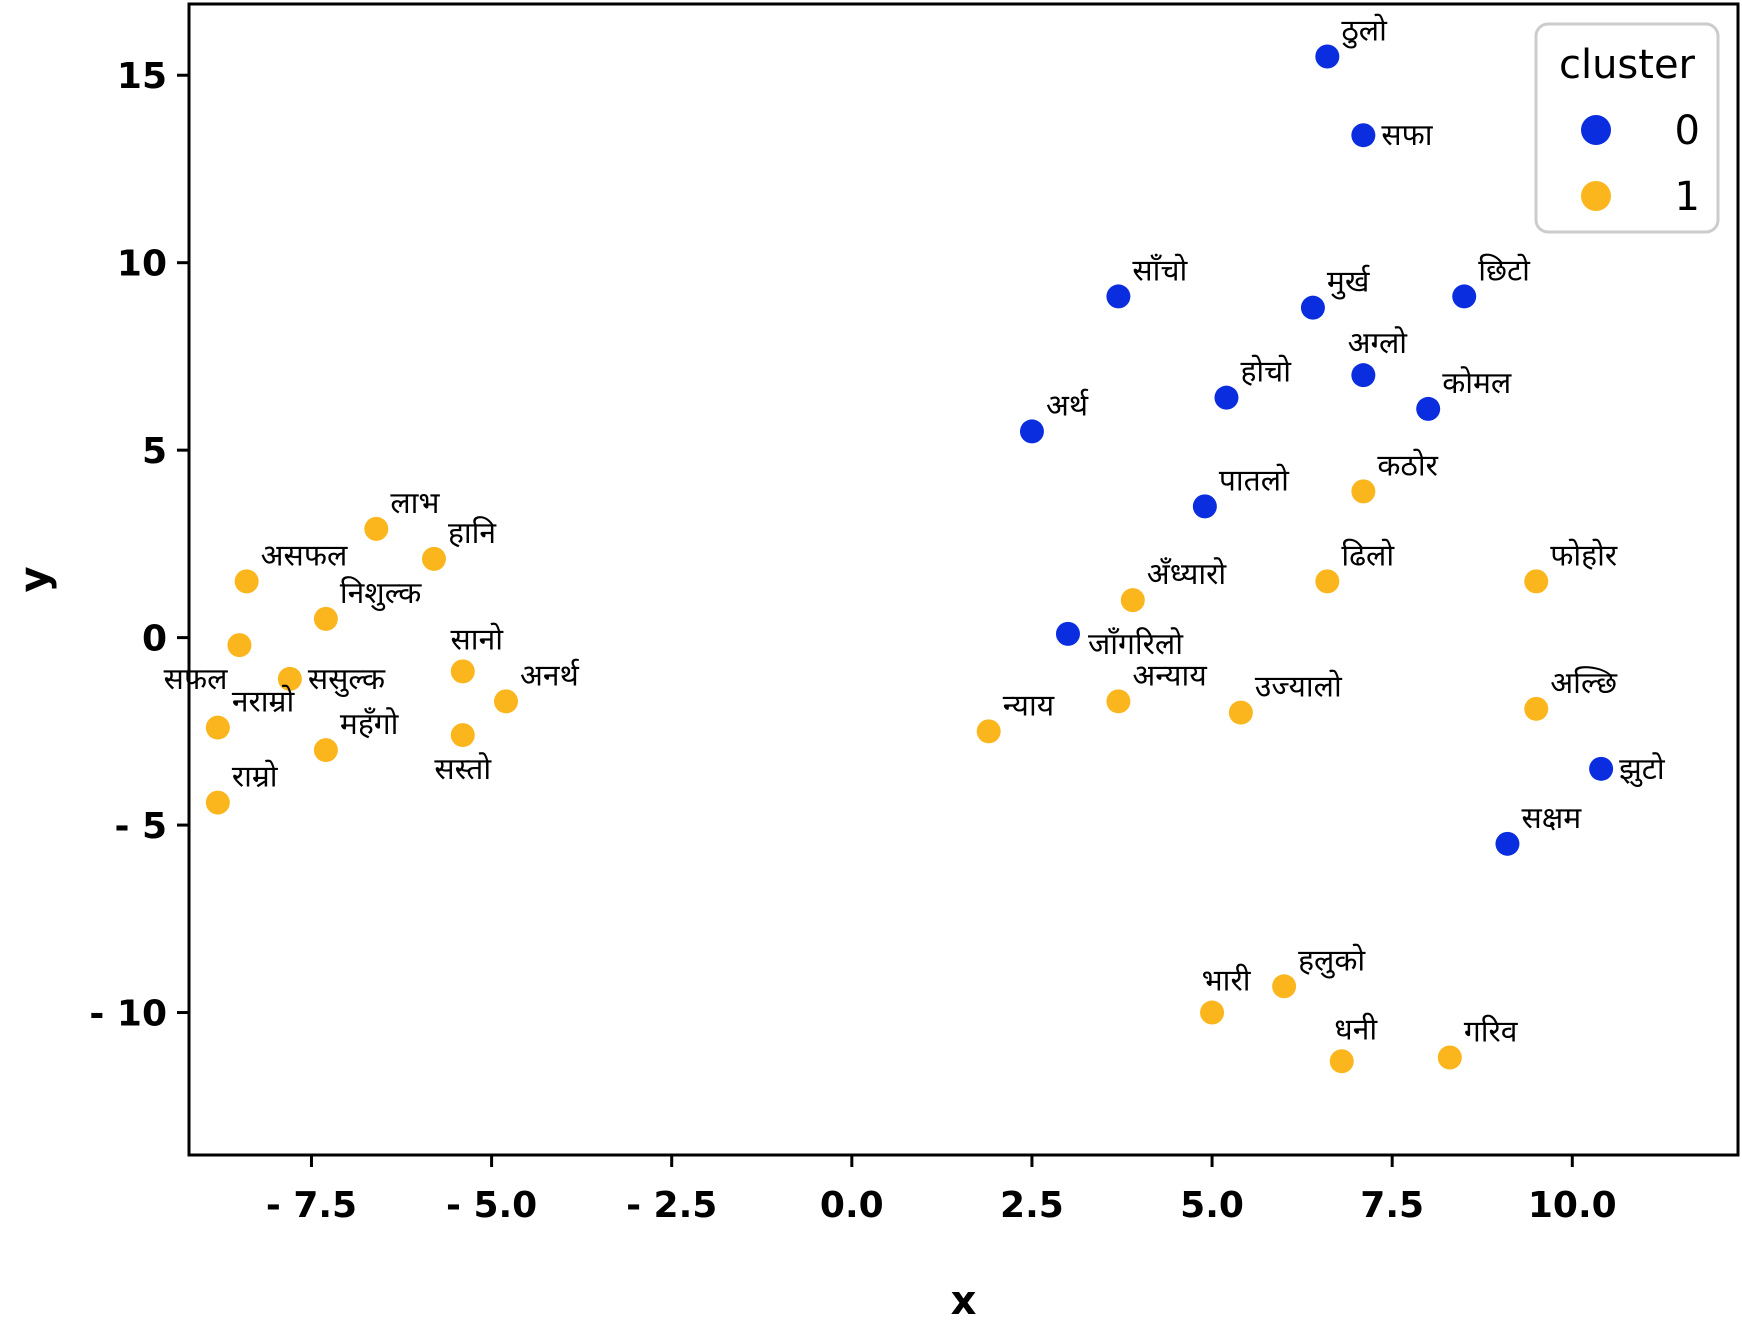  What do you see at coordinates (140, 826) in the screenshot?
I see `y-tick-label: - 5` at bounding box center [140, 826].